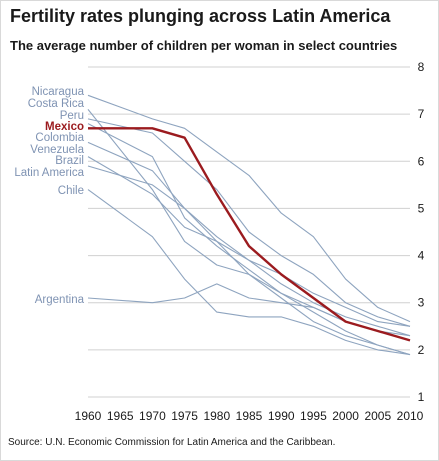 This screenshot has height=461, width=439. I want to click on series-label-costa-rica: Costa Rica, so click(56, 104).